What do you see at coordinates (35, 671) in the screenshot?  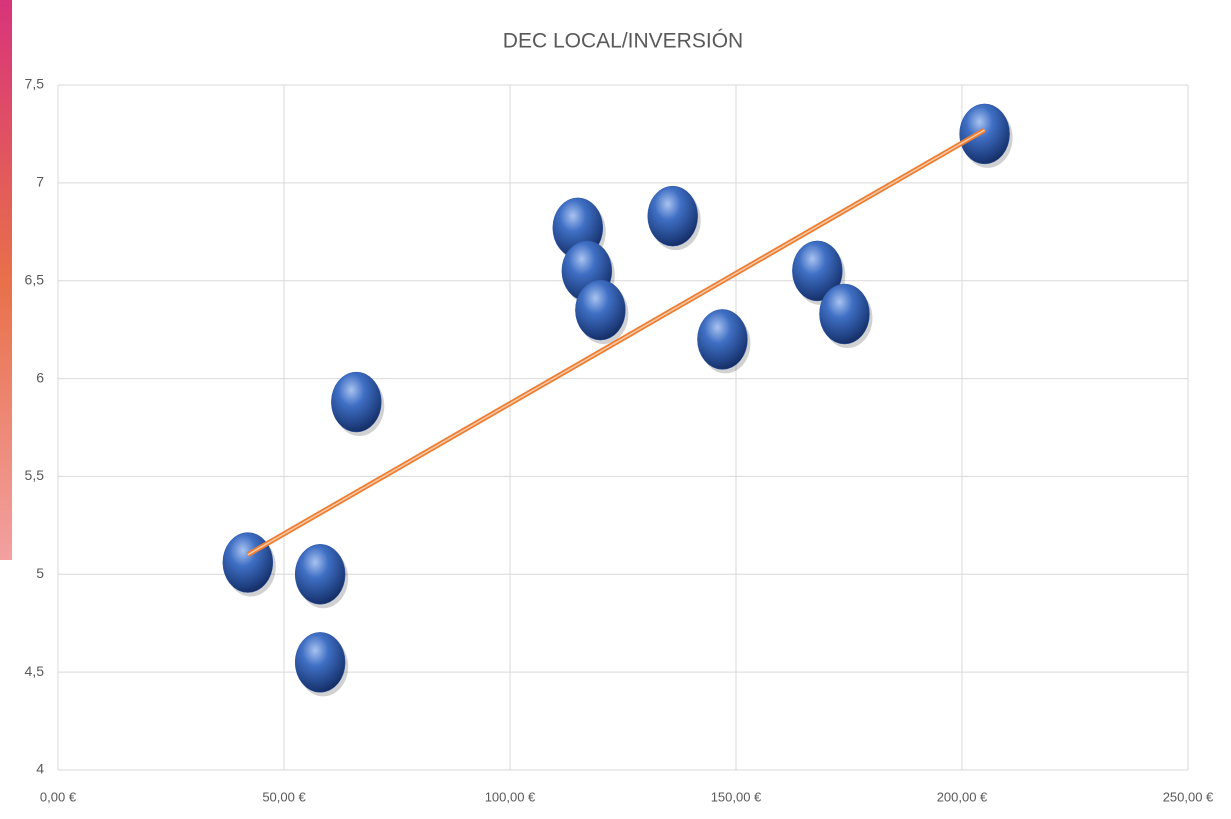 I see `y-tick-label: 4,5` at bounding box center [35, 671].